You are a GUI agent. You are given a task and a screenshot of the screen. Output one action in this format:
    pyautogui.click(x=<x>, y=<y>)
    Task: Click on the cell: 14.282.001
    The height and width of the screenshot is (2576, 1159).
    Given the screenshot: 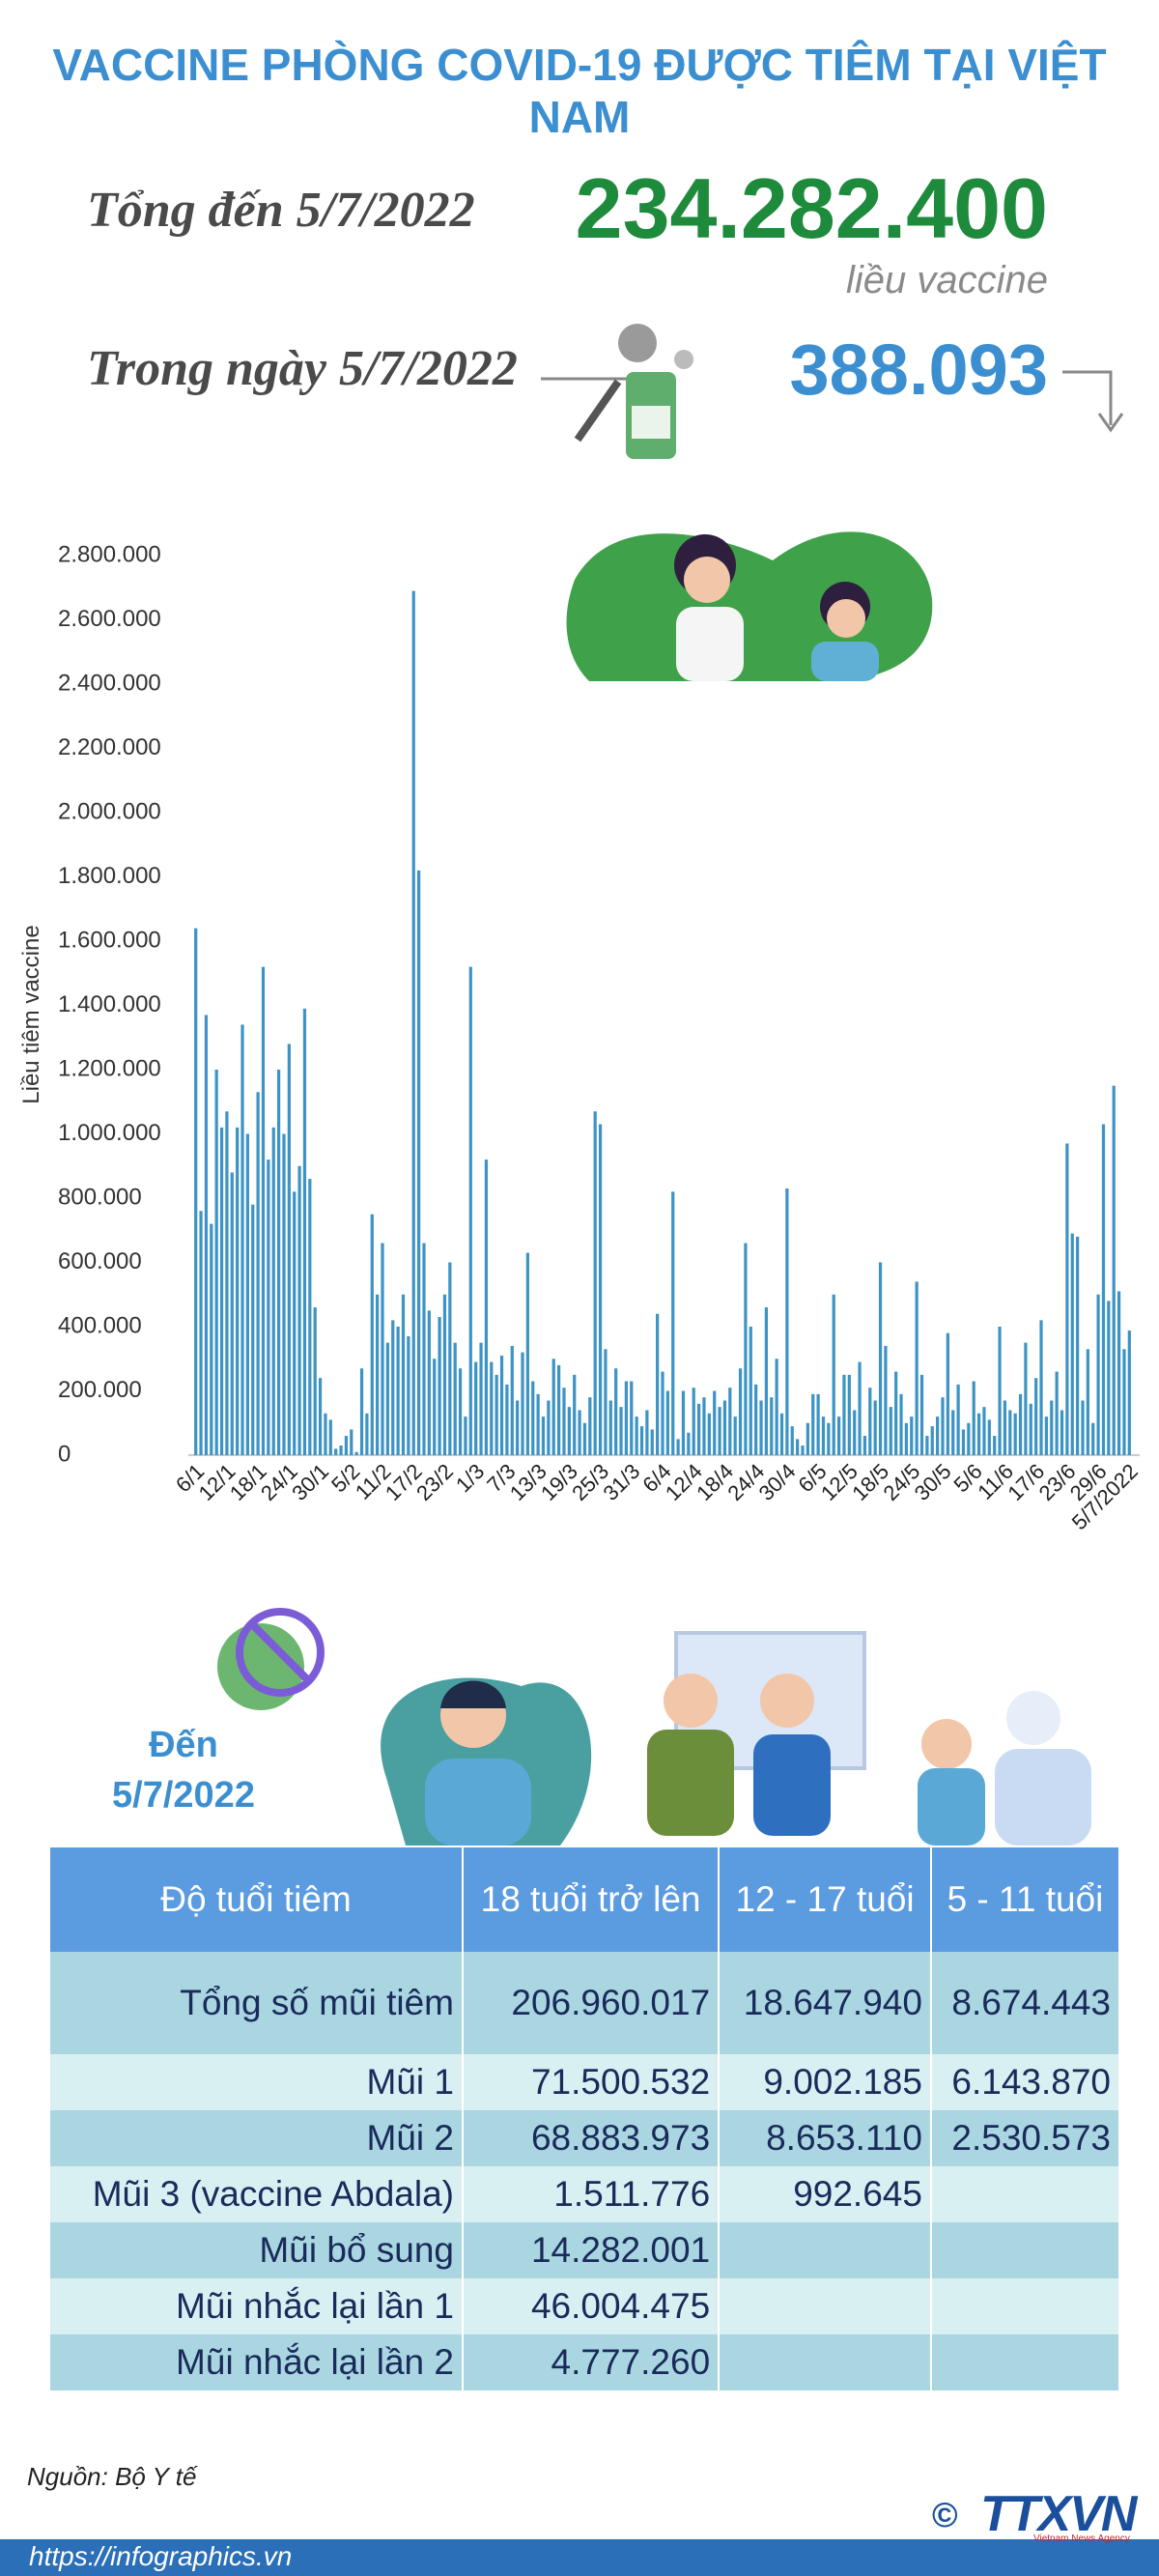 What is the action you would take?
    pyautogui.click(x=592, y=2250)
    